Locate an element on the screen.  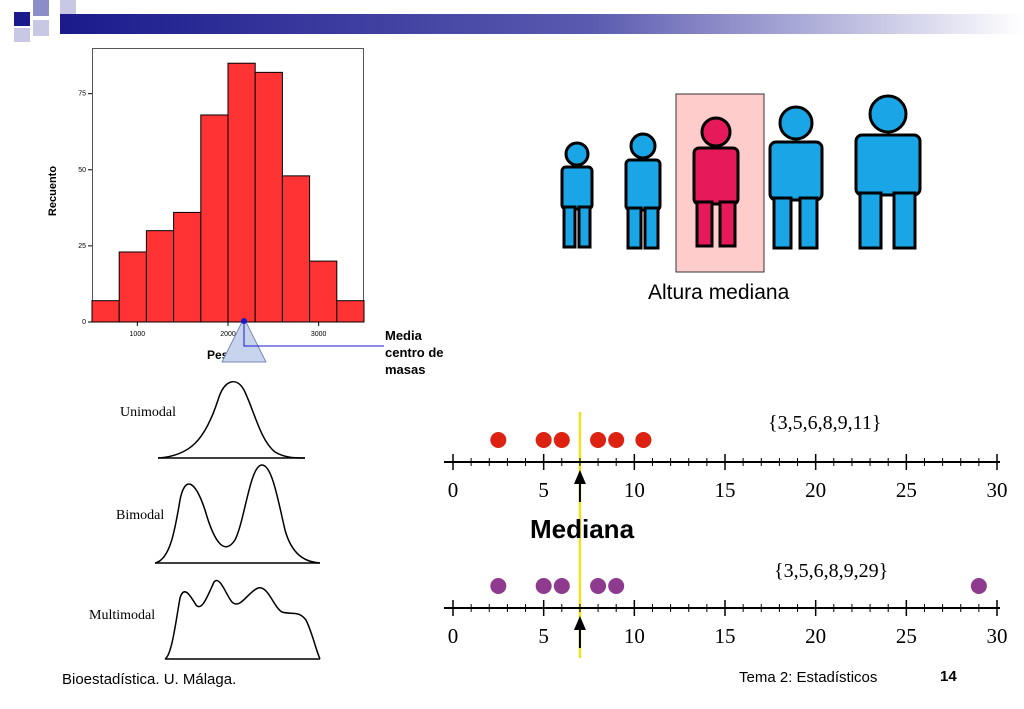
histogram-chart: 0 25 50 75 1000 2000 3000 is located at coordinates (221, 200).